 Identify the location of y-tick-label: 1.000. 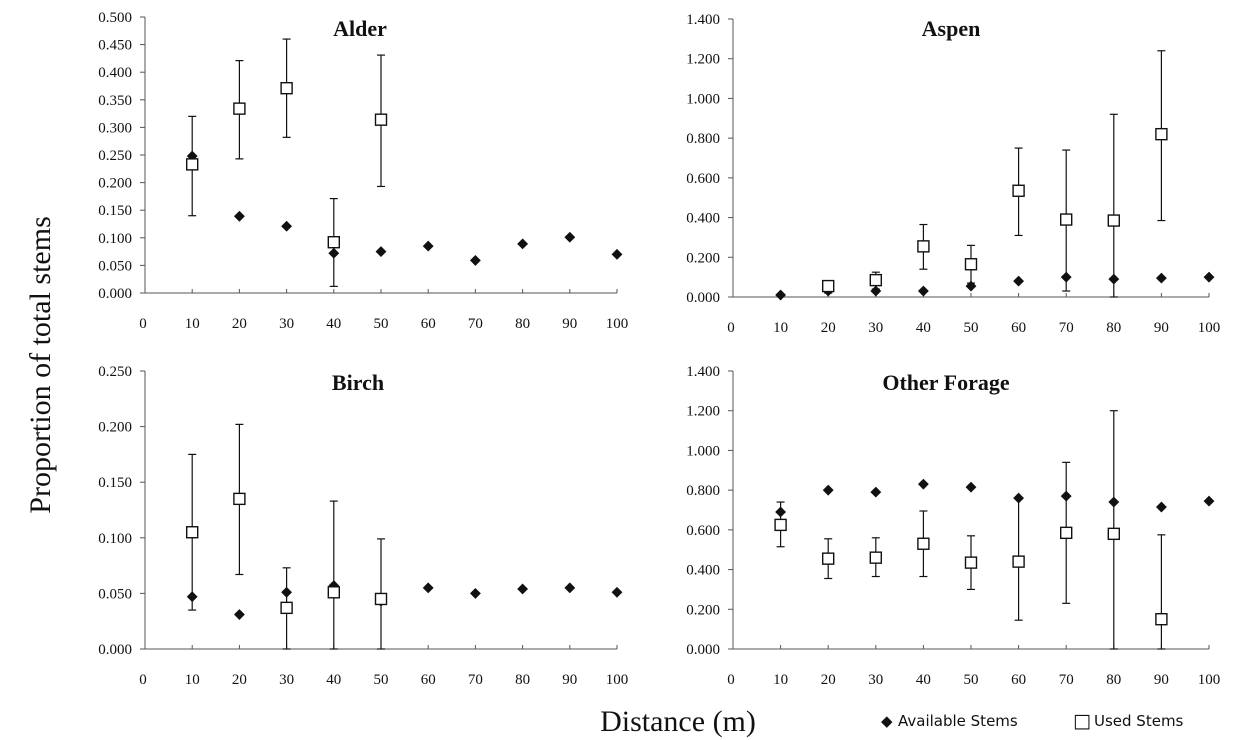
(703, 99).